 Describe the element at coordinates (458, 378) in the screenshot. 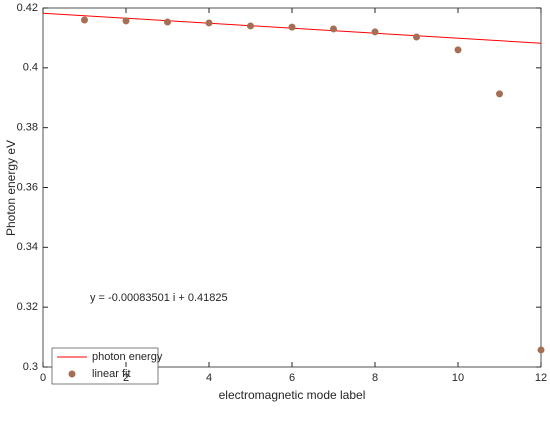

I see `x-tick-label: 10` at that location.